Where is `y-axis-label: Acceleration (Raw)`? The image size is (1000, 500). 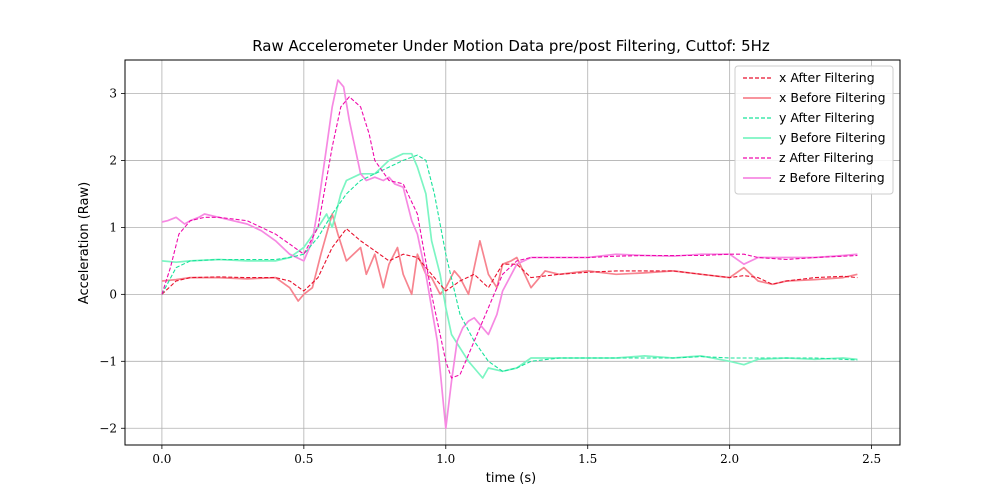 y-axis-label: Acceleration (Raw) is located at coordinates (84, 243).